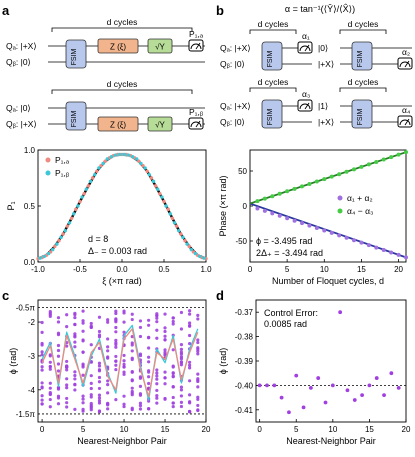 The width and height of the screenshot is (415, 457). What do you see at coordinates (196, 112) in the screenshot?
I see `measure-label: P₁,ᵦ` at bounding box center [196, 112].